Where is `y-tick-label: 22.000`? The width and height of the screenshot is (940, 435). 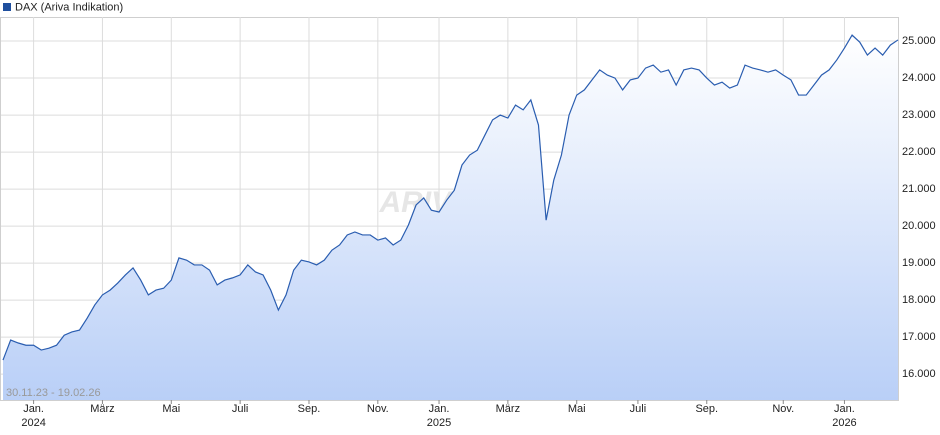 y-tick-label: 22.000 is located at coordinates (919, 152).